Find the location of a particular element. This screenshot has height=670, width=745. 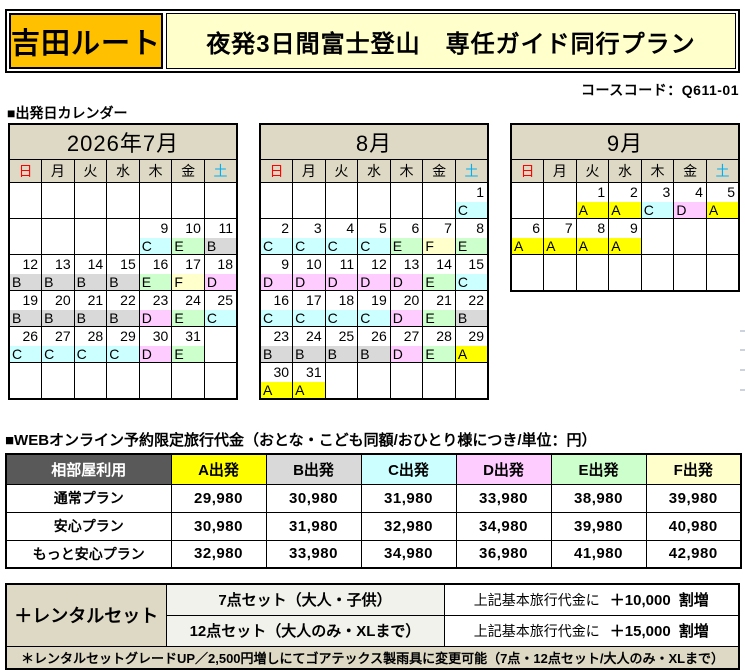

price-value: 33,980 is located at coordinates (313, 554).